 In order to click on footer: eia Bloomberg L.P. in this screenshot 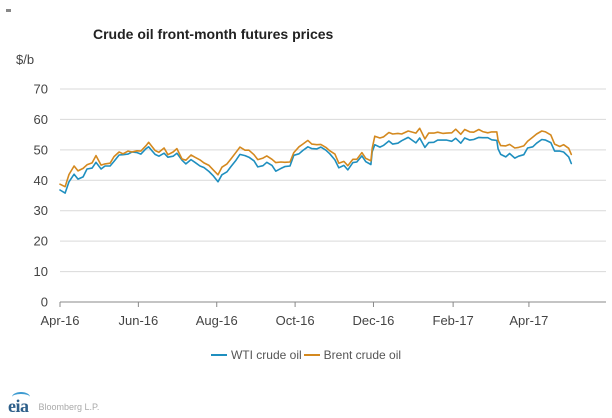, I will do `click(54, 404)`.